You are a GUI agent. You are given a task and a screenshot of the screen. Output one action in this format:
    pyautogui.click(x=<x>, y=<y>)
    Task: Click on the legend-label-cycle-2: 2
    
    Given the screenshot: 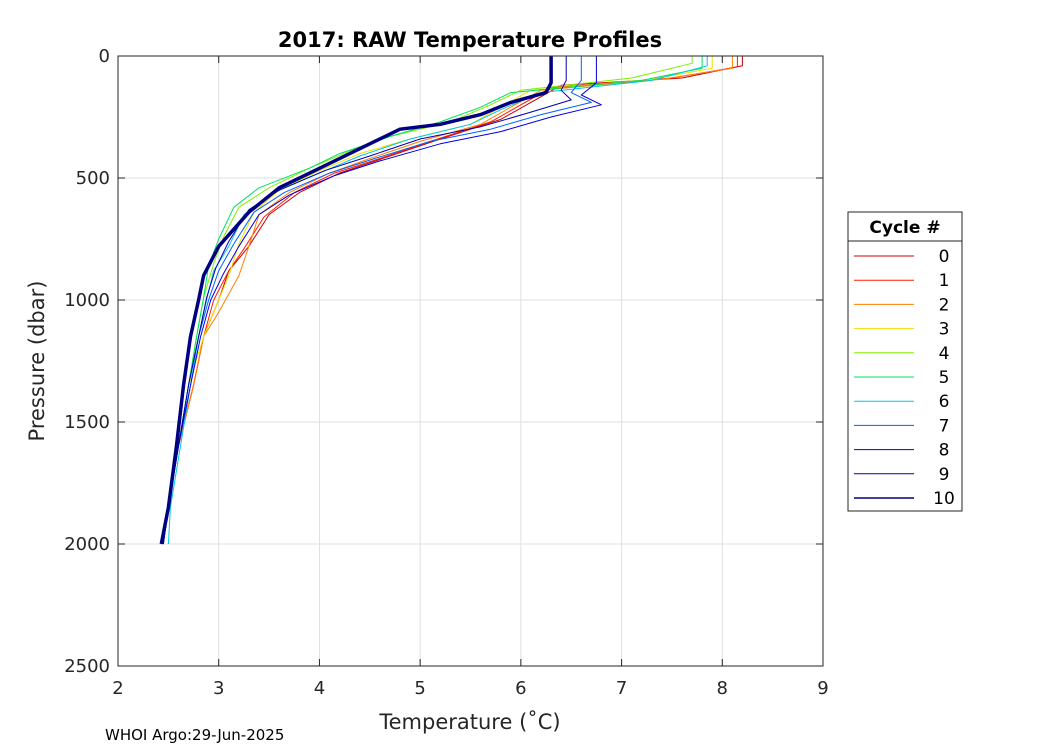 What is the action you would take?
    pyautogui.click(x=944, y=305)
    